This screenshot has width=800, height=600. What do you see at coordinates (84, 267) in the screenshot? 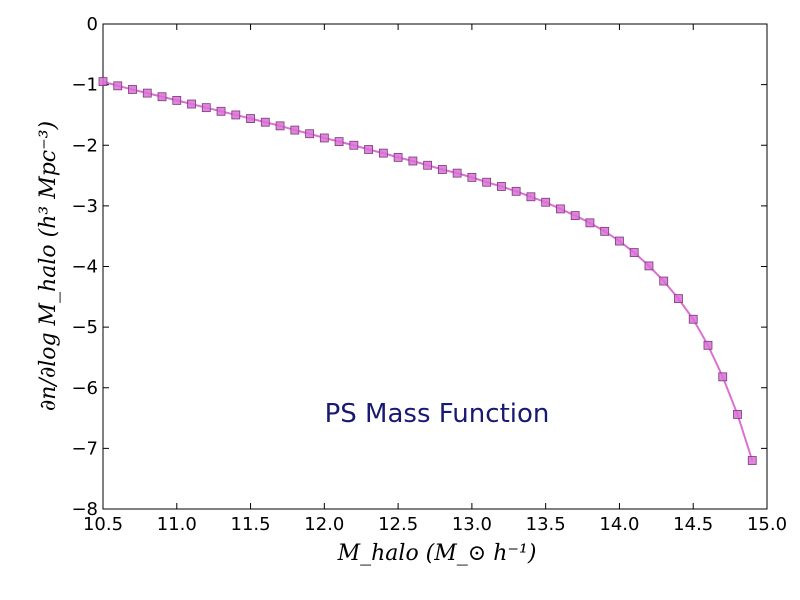
I see `y-tick-label: −4` at bounding box center [84, 267].